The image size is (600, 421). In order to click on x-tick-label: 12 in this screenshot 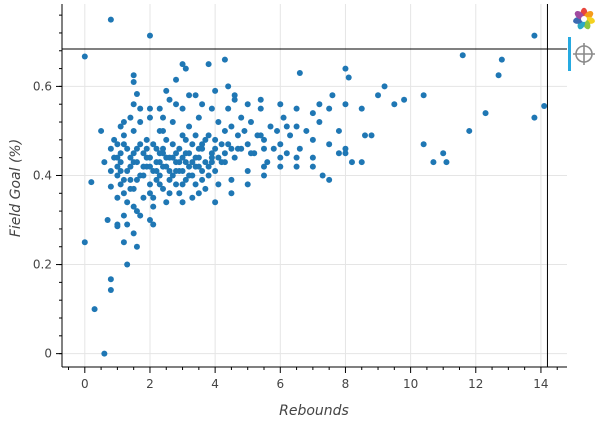, I will do `click(475, 384)`.